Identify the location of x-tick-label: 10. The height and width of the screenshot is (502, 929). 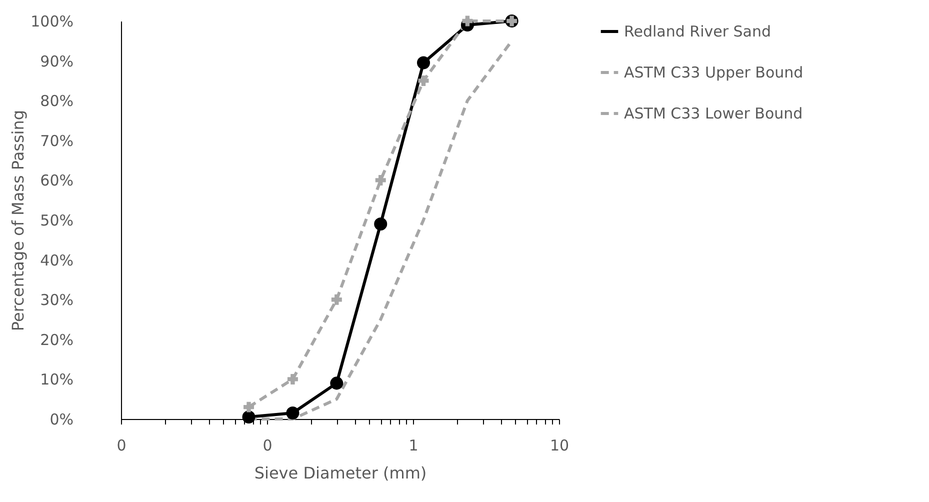
(560, 445).